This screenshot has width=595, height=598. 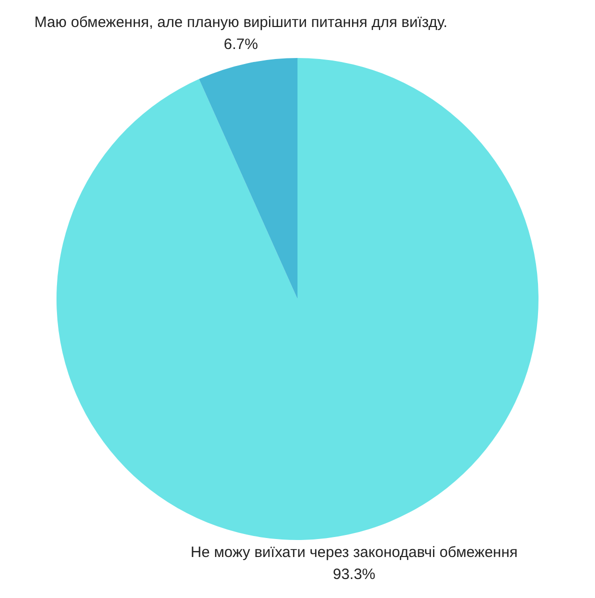 I want to click on data-label: 93.3%, so click(x=354, y=575).